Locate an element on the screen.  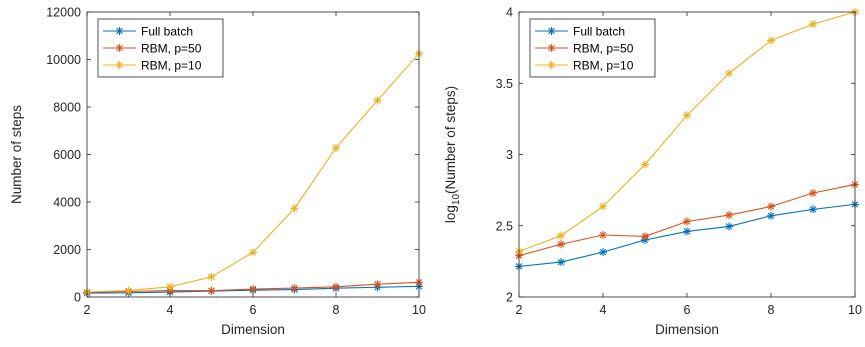
right-y-axis-label-subscript: 10 is located at coordinates (456, 200).